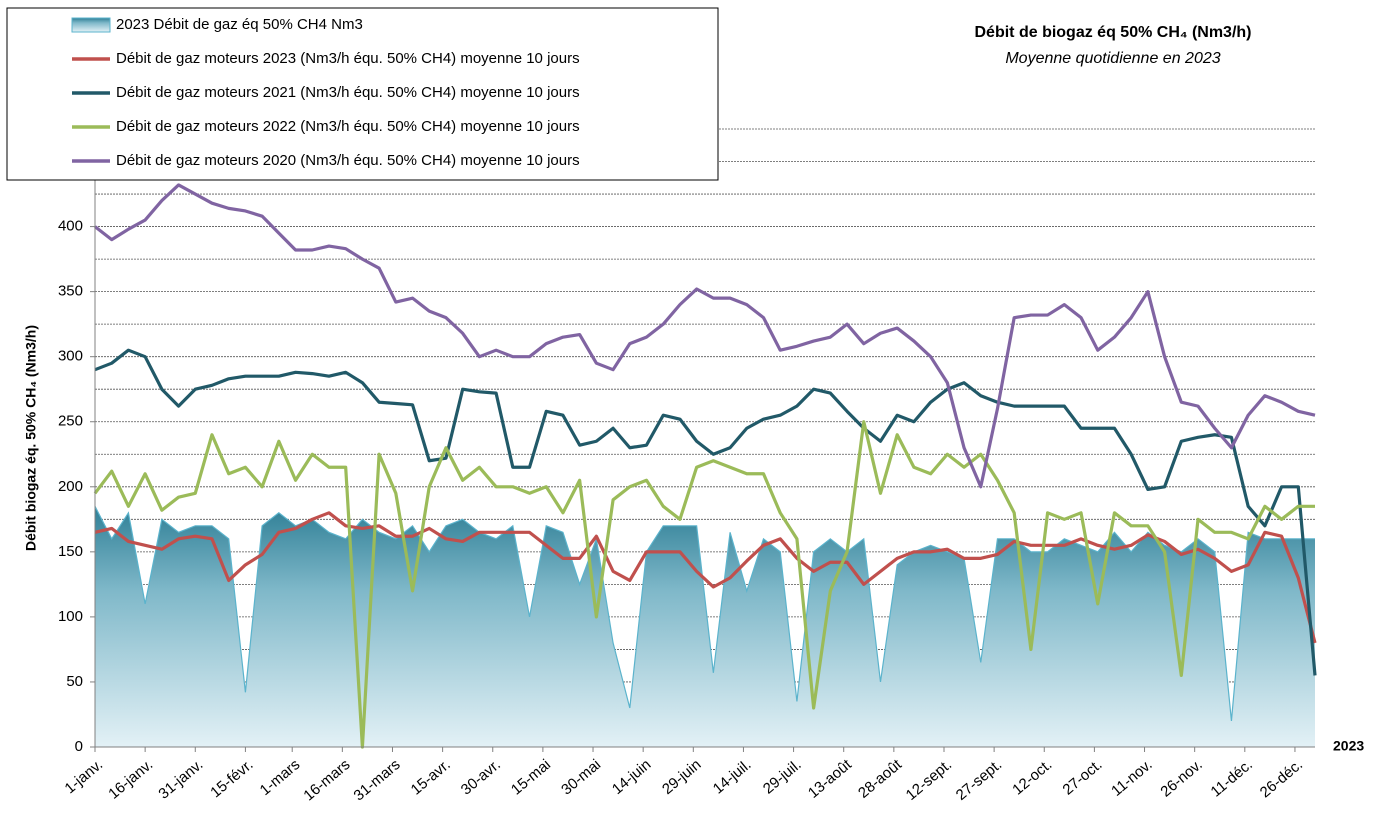  Describe the element at coordinates (326, 780) in the screenshot. I see `x-tick-label: 16-mars` at that location.